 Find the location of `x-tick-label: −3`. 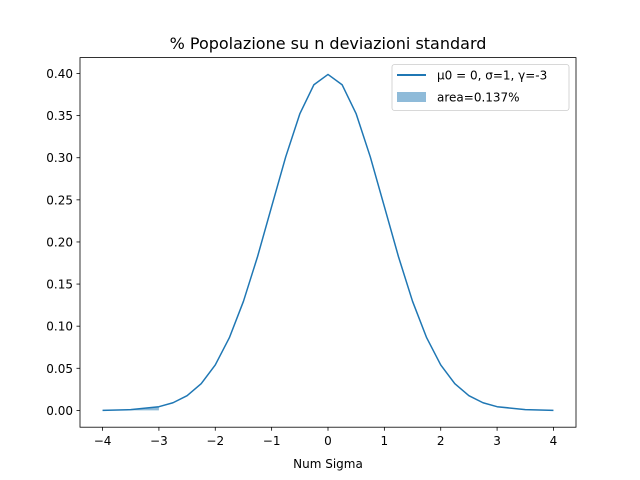

x-tick-label: −3 is located at coordinates (159, 441).